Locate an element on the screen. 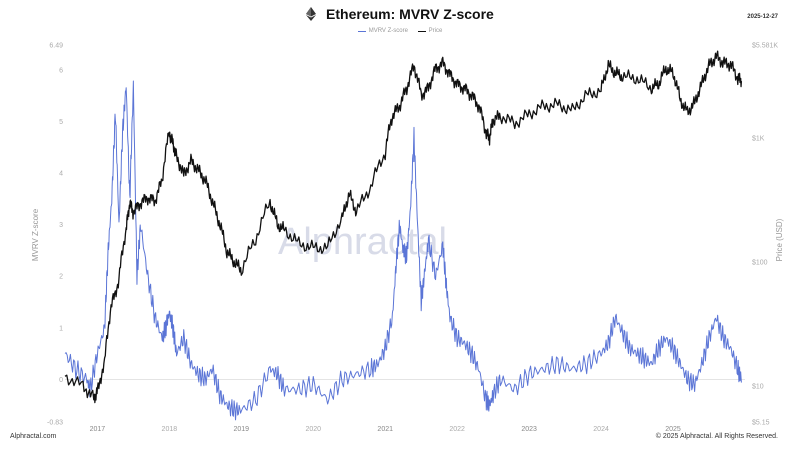 Image resolution: width=800 pixels, height=450 pixels. left-tick-label: 2 is located at coordinates (61, 277).